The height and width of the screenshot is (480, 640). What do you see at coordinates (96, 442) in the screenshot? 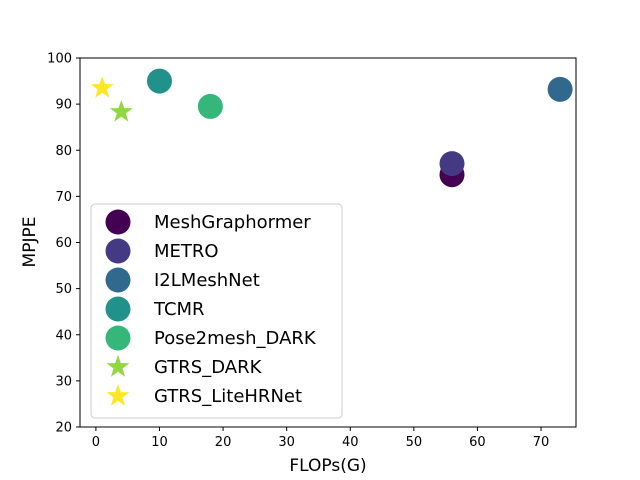
I see `x-tick-label: 0` at bounding box center [96, 442].